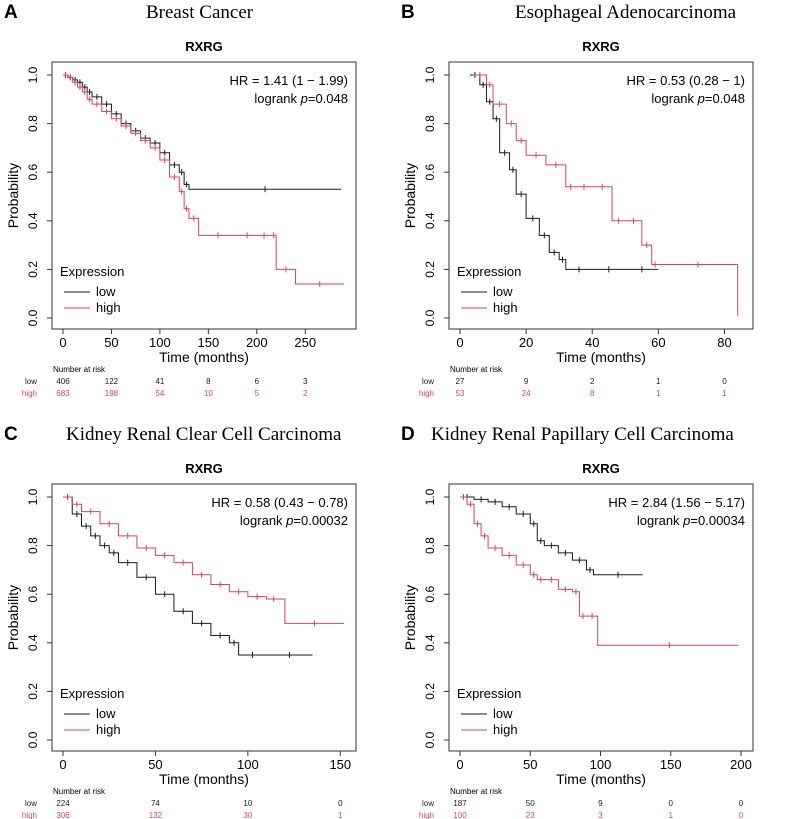  I want to click on panel-title: Esophageal Adenocarcinoma, so click(626, 12).